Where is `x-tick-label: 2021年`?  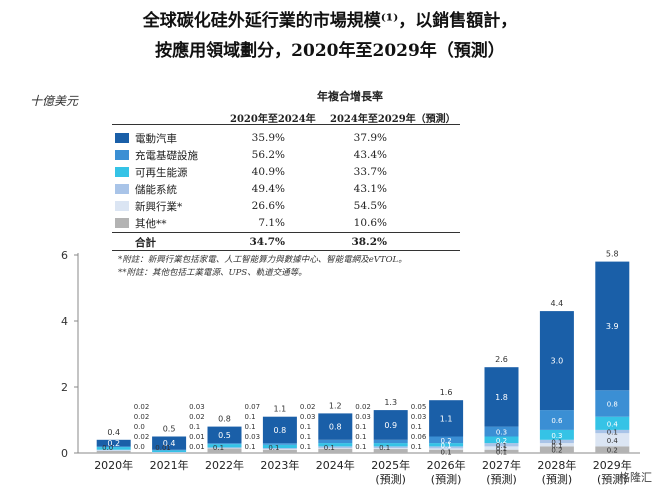 x-tick-label: 2021年 is located at coordinates (169, 465).